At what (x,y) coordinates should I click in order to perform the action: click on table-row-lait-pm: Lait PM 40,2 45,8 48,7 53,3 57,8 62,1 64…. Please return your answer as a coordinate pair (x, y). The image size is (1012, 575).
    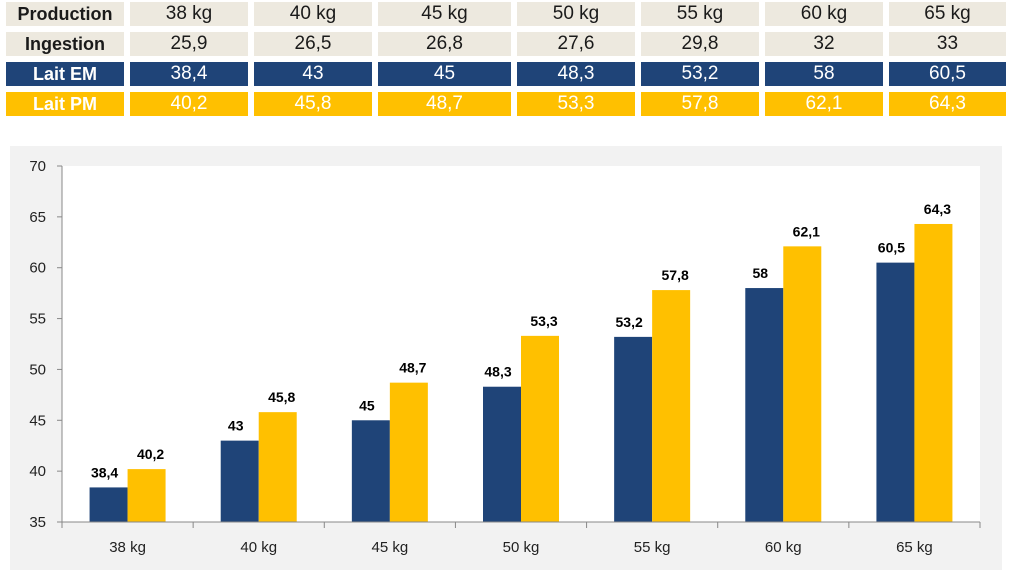
    Looking at the image, I should click on (506, 104).